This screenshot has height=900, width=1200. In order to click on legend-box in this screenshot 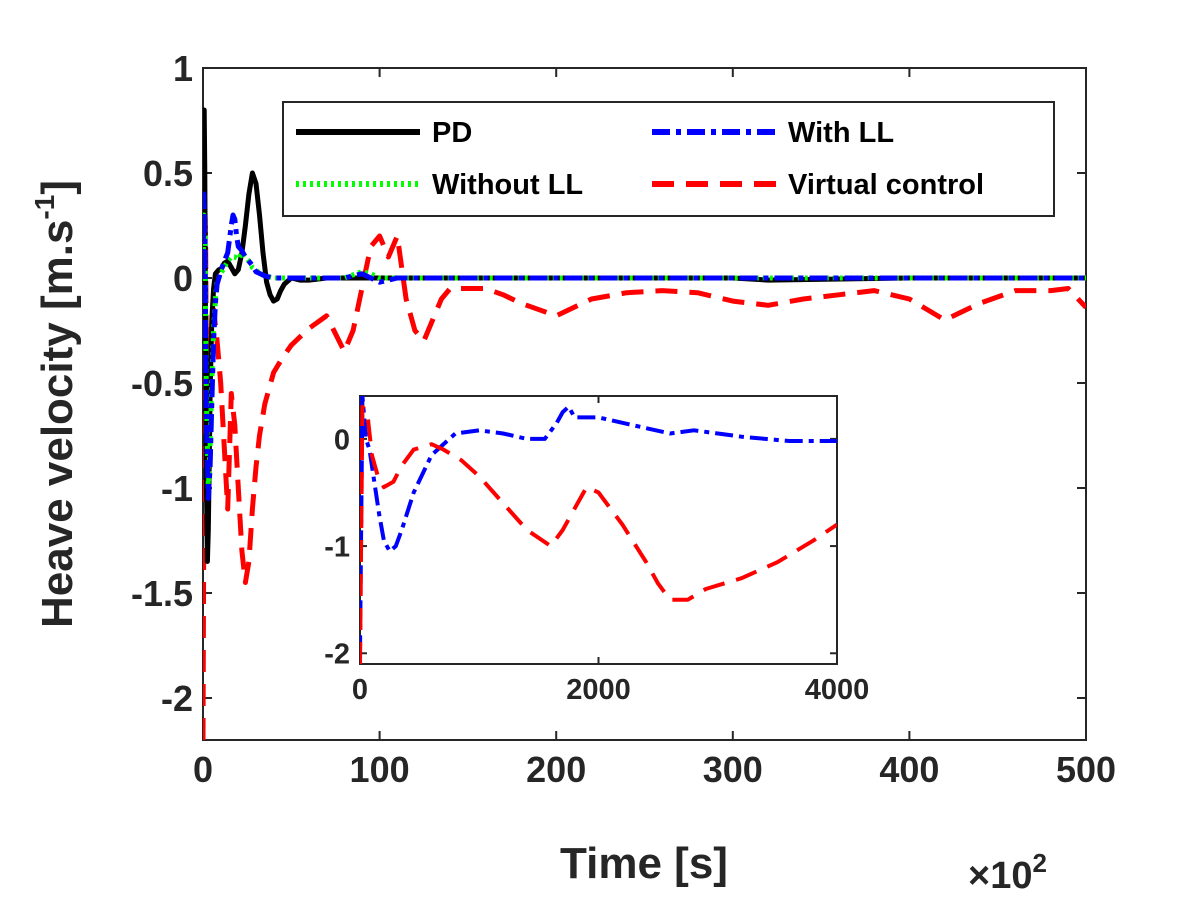, I will do `click(668, 159)`.